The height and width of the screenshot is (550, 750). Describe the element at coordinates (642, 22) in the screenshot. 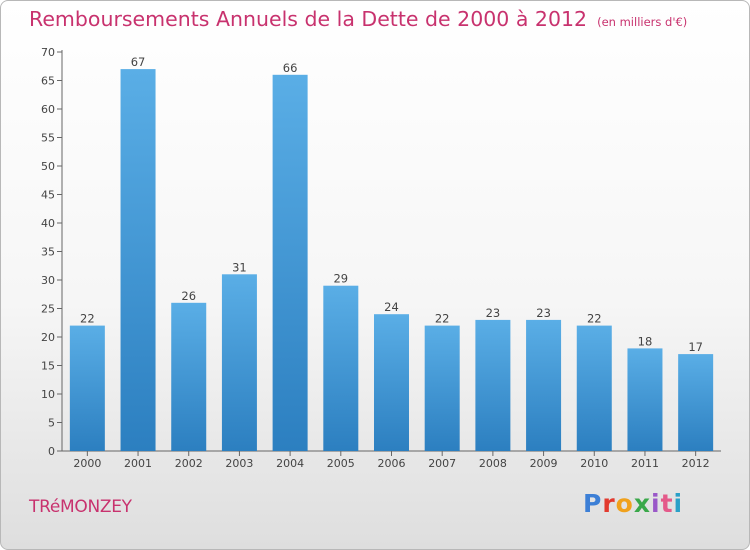

I see `chart-unit: (en milliers d'€)` at that location.